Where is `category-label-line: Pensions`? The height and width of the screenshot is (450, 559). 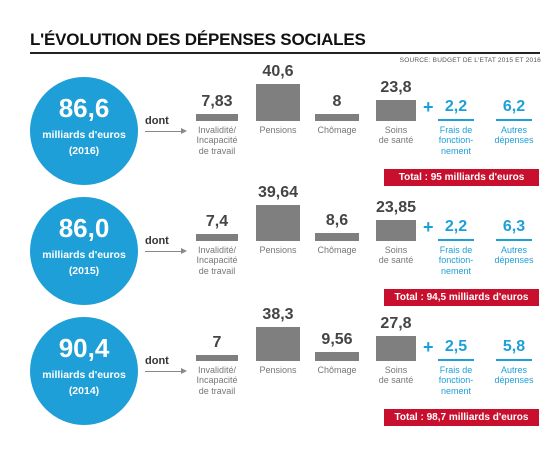
category-label-line: Pensions is located at coordinates (278, 370).